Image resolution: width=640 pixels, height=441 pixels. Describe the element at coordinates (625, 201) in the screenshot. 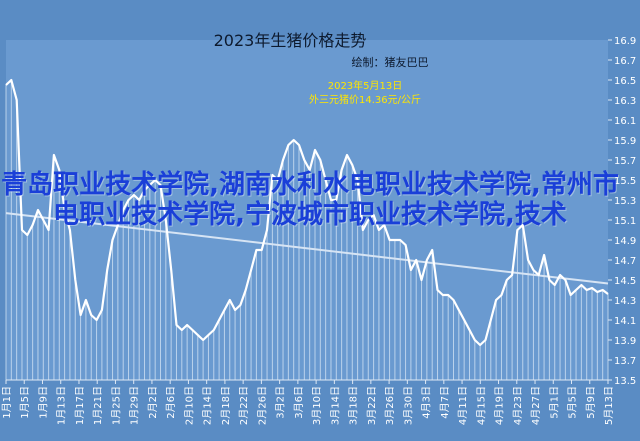

I see `y-tick-label: 15.3` at that location.